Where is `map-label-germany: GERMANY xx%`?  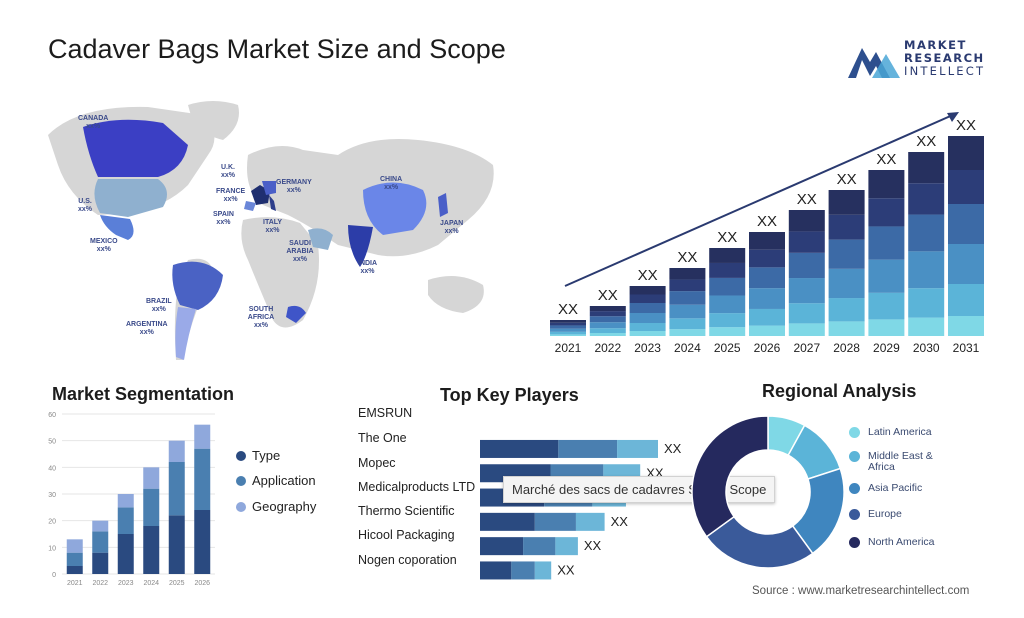 map-label-germany: GERMANY xx% is located at coordinates (294, 186).